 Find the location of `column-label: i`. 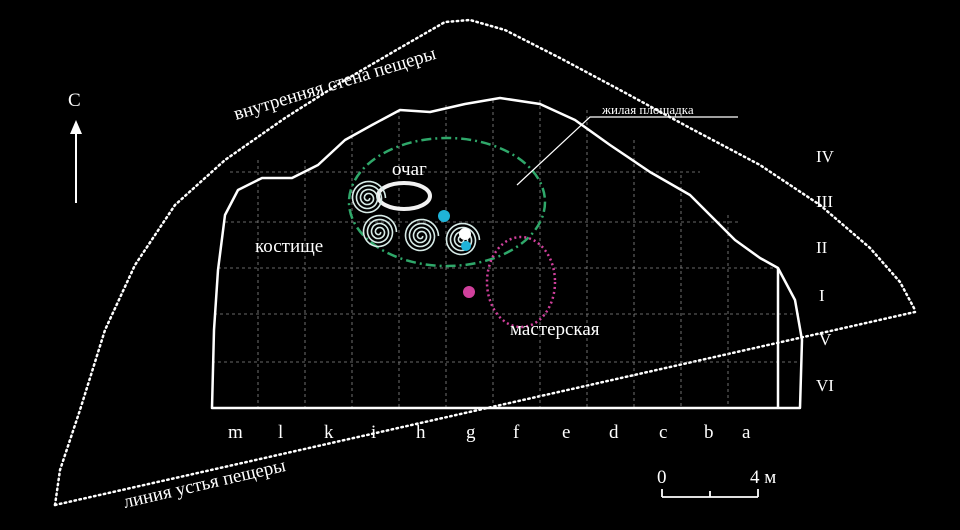

column-label: i is located at coordinates (373, 432).